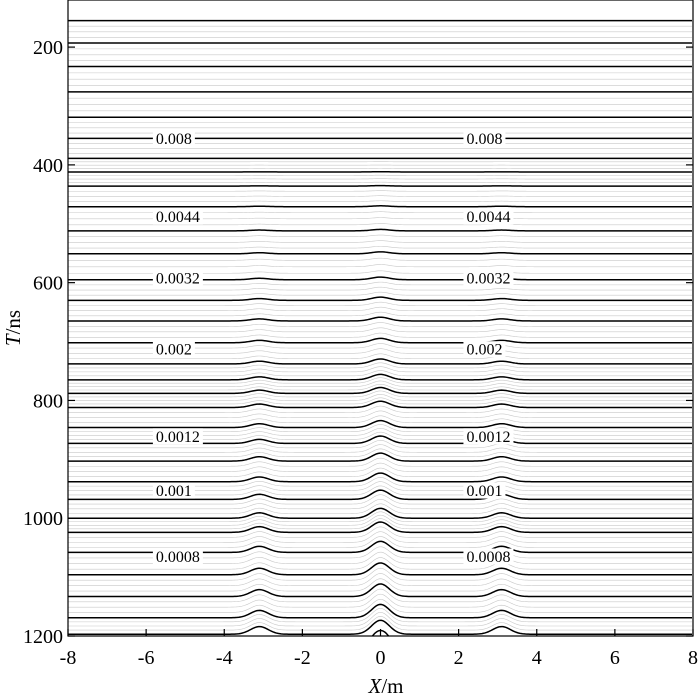 The image size is (700, 698). I want to click on contour-label: 0.0032, so click(178, 278).